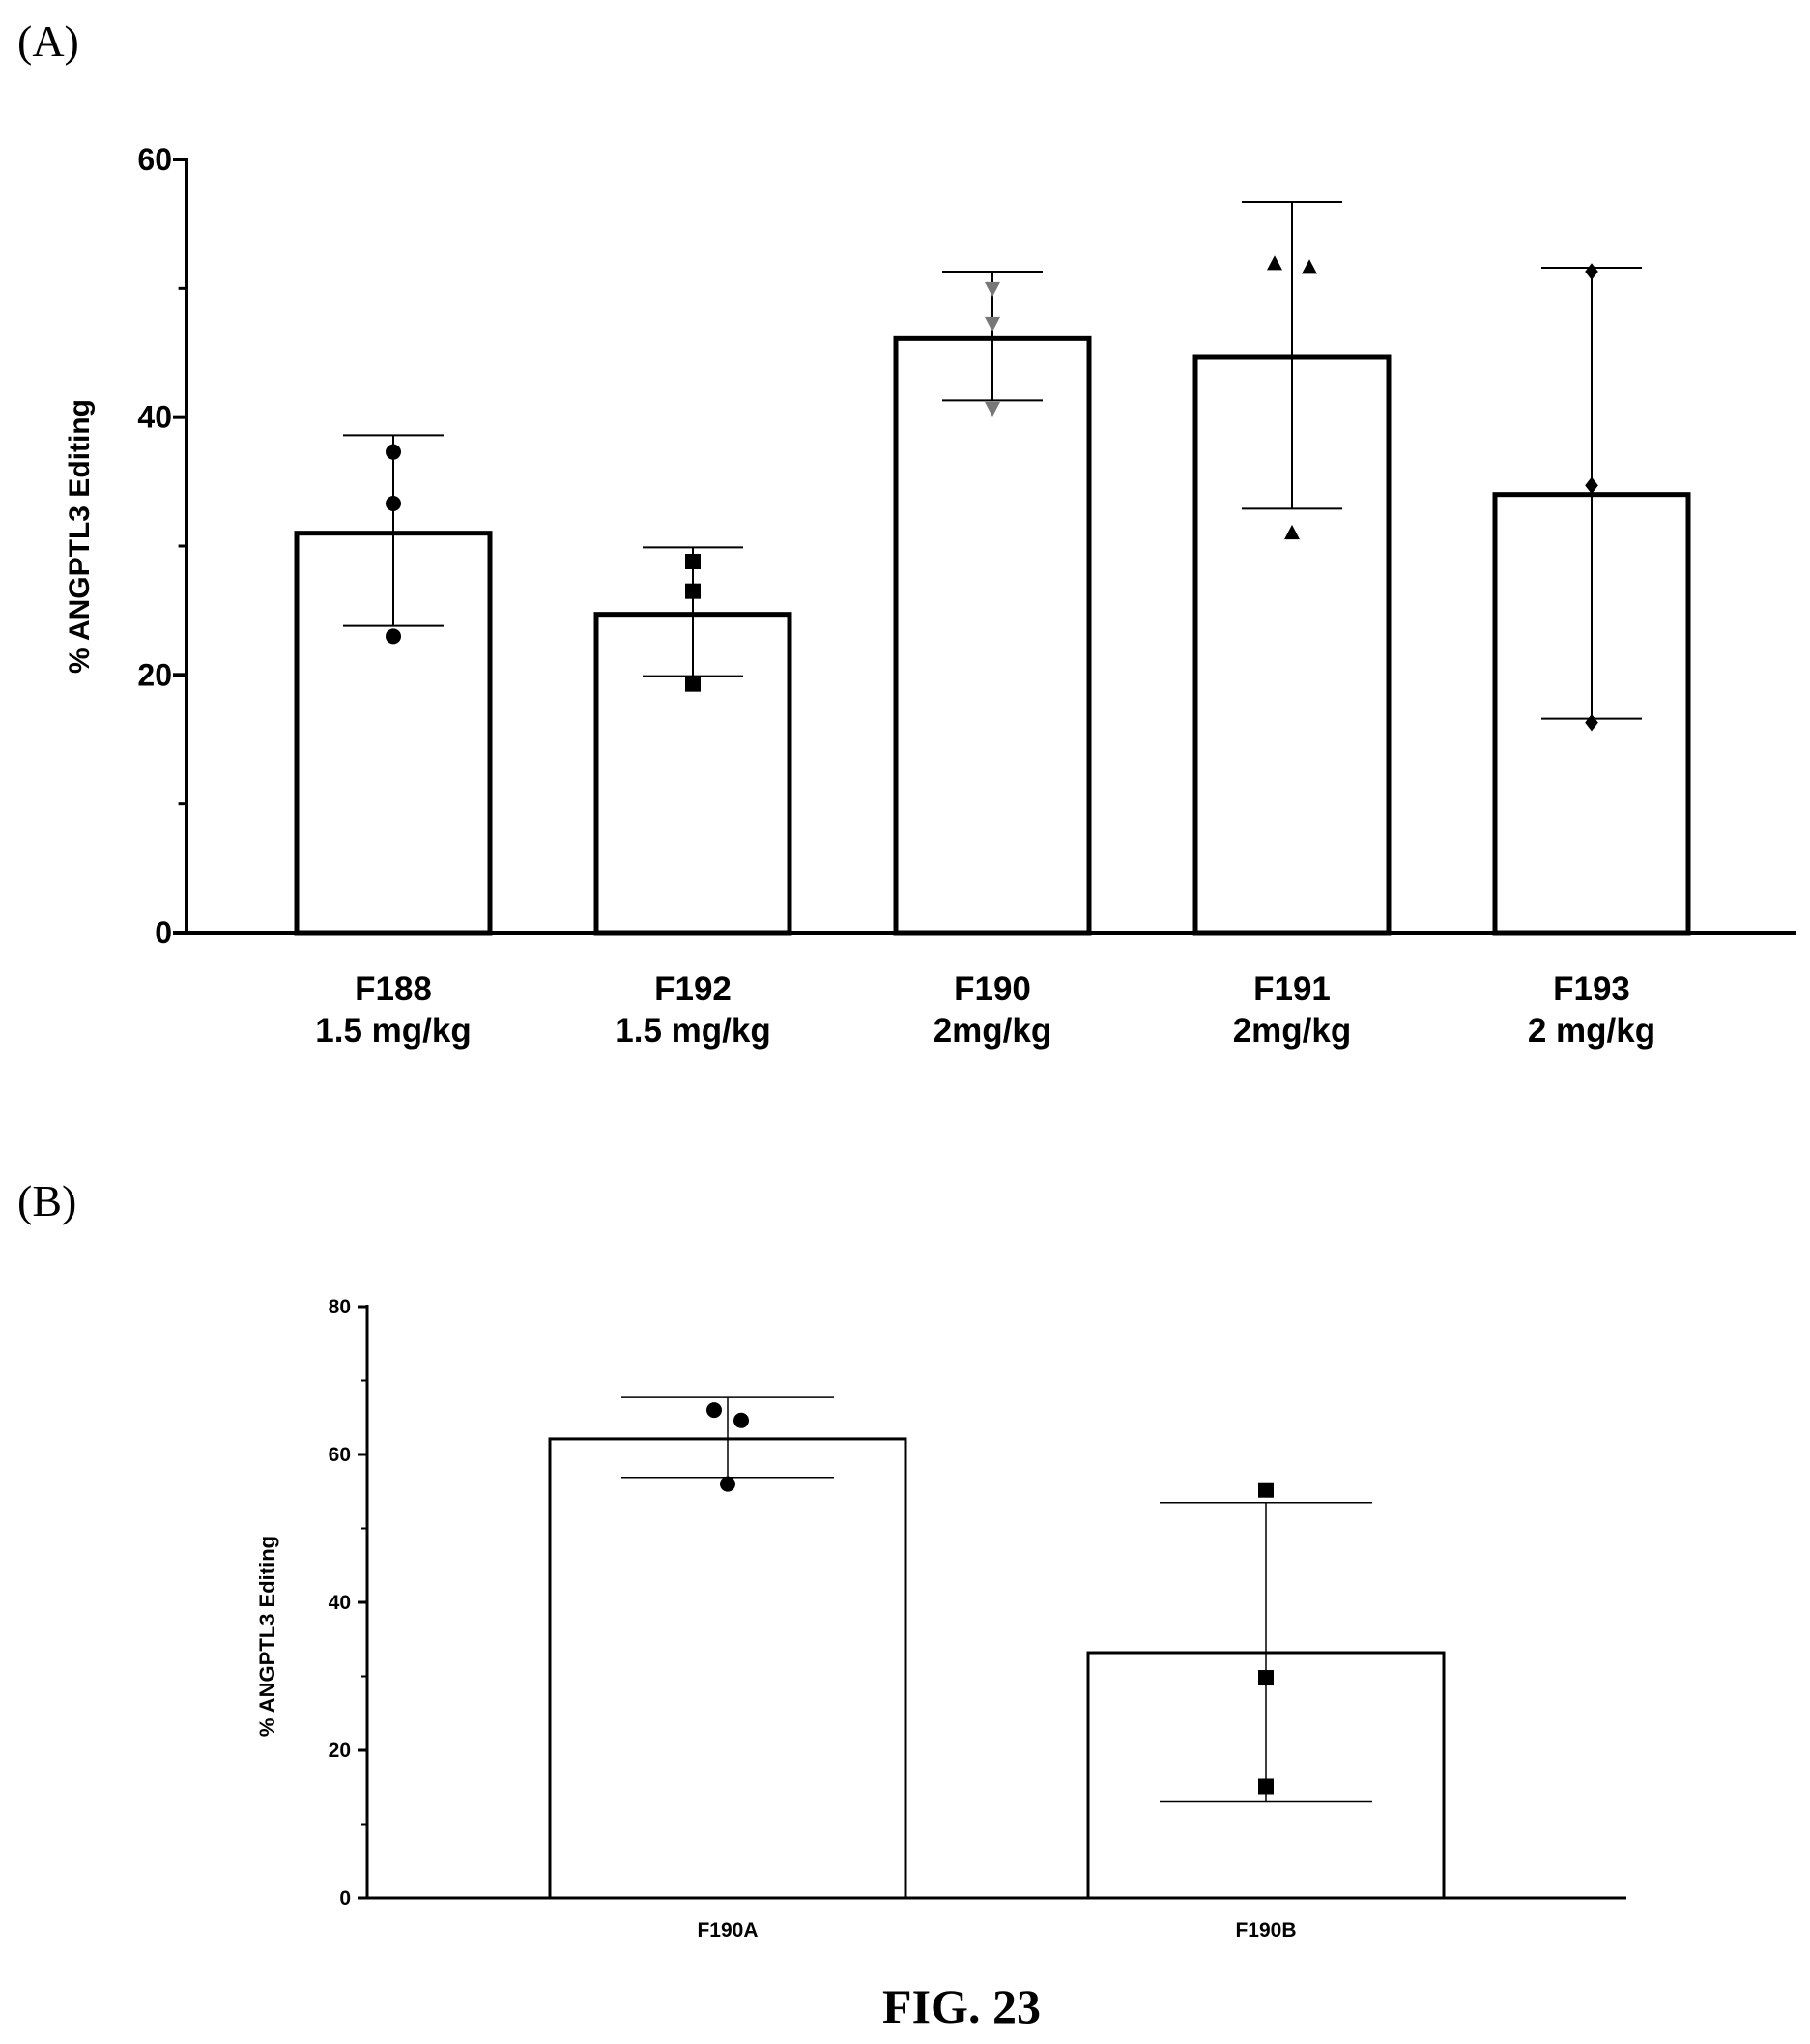 Image resolution: width=1810 pixels, height=2044 pixels. What do you see at coordinates (394, 989) in the screenshot?
I see `x-category-label: F188` at bounding box center [394, 989].